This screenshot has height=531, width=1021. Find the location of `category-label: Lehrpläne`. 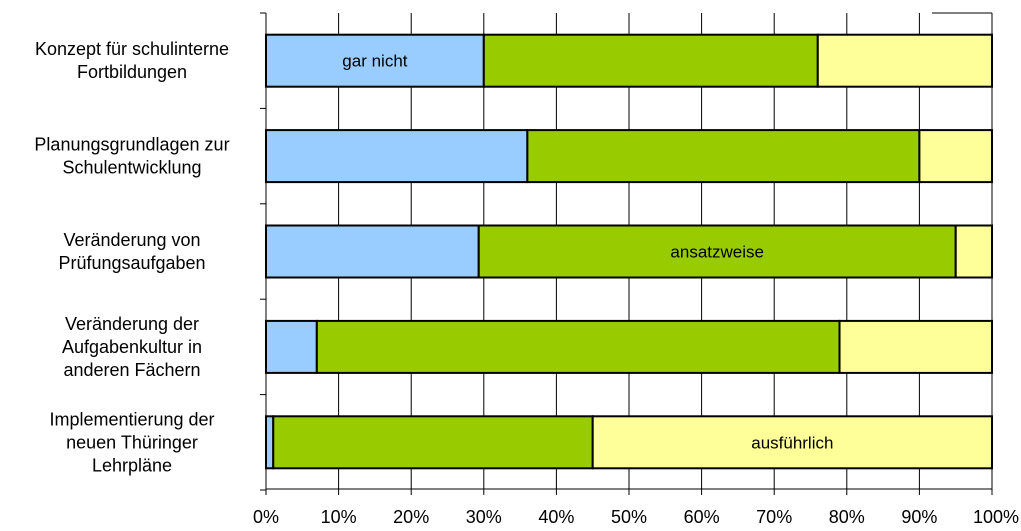

category-label: Lehrpläne is located at coordinates (132, 465).